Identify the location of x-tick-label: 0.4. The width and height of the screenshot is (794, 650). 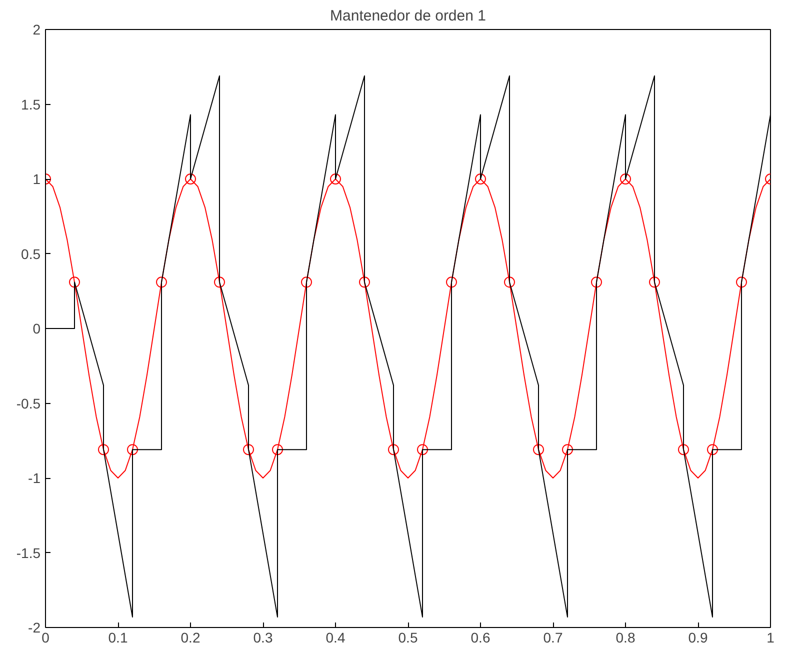
(336, 638).